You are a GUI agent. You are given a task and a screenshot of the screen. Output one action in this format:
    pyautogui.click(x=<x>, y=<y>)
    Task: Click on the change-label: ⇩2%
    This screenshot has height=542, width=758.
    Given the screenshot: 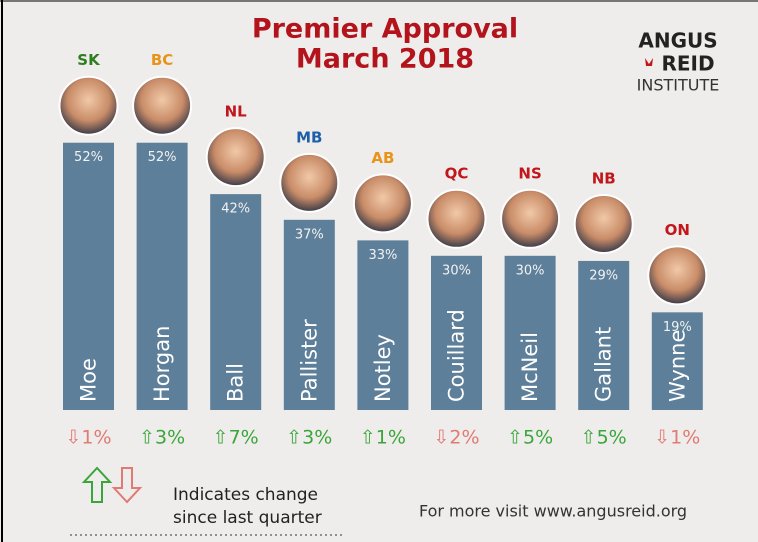 What is the action you would take?
    pyautogui.click(x=456, y=438)
    